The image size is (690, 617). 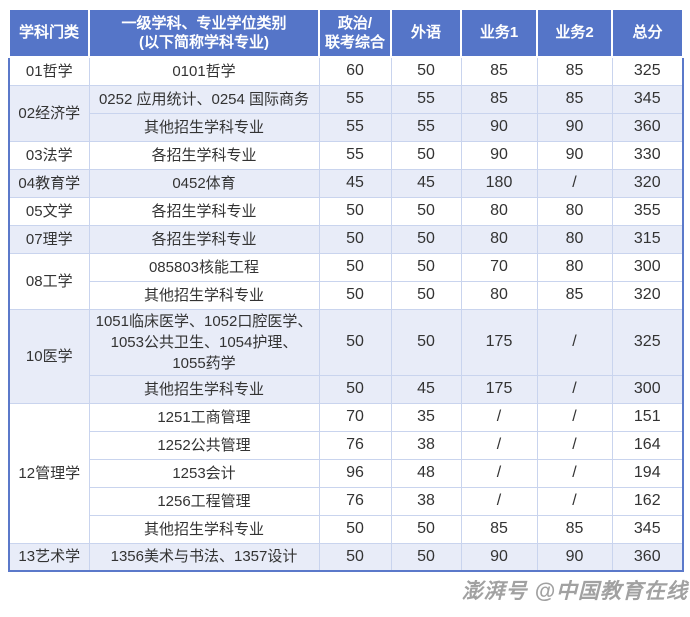 What do you see at coordinates (355, 417) in the screenshot?
I see `politics-cell: 70` at bounding box center [355, 417].